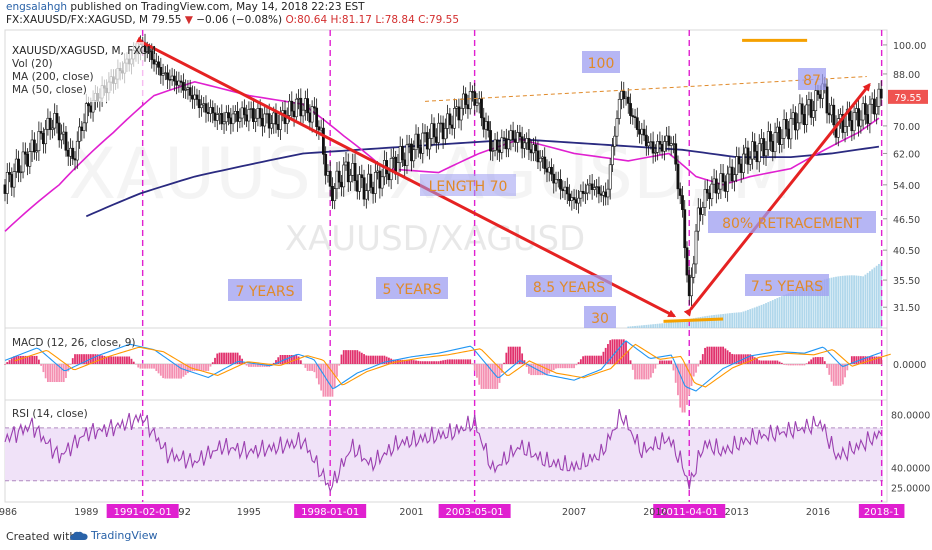 The image size is (932, 550). I want to click on annotation-8-5-years: 8.5 YEARS, so click(569, 286).